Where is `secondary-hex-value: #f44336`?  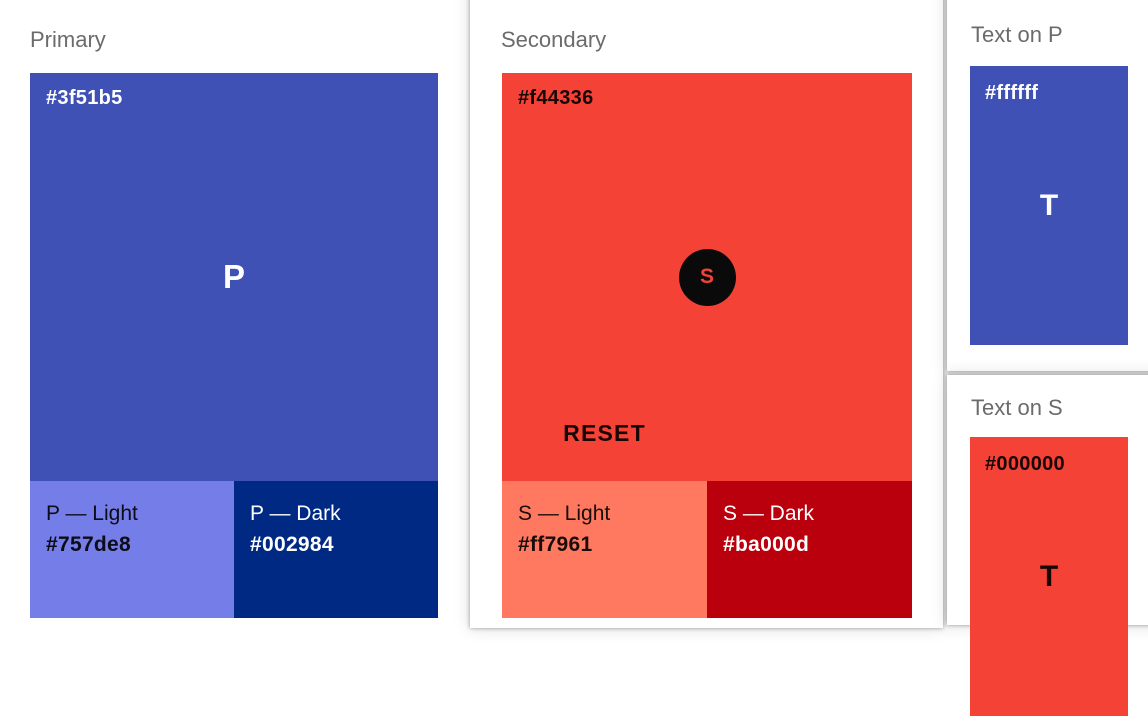
secondary-hex-value: #f44336 is located at coordinates (556, 98).